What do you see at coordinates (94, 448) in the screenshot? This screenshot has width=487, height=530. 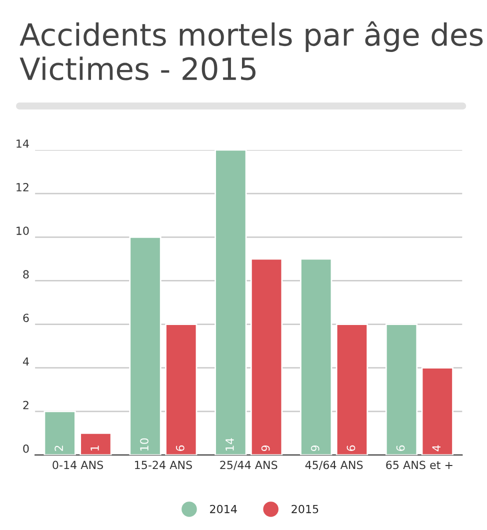 I see `data-label: 1` at bounding box center [94, 448].